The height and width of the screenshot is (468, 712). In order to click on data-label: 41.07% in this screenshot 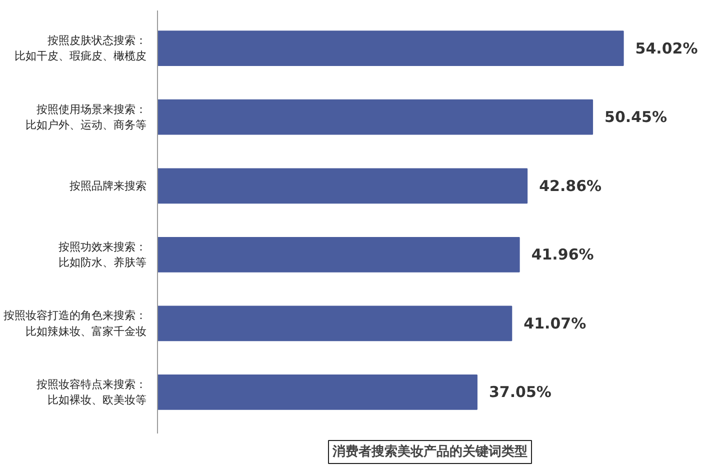, I will do `click(555, 323)`.